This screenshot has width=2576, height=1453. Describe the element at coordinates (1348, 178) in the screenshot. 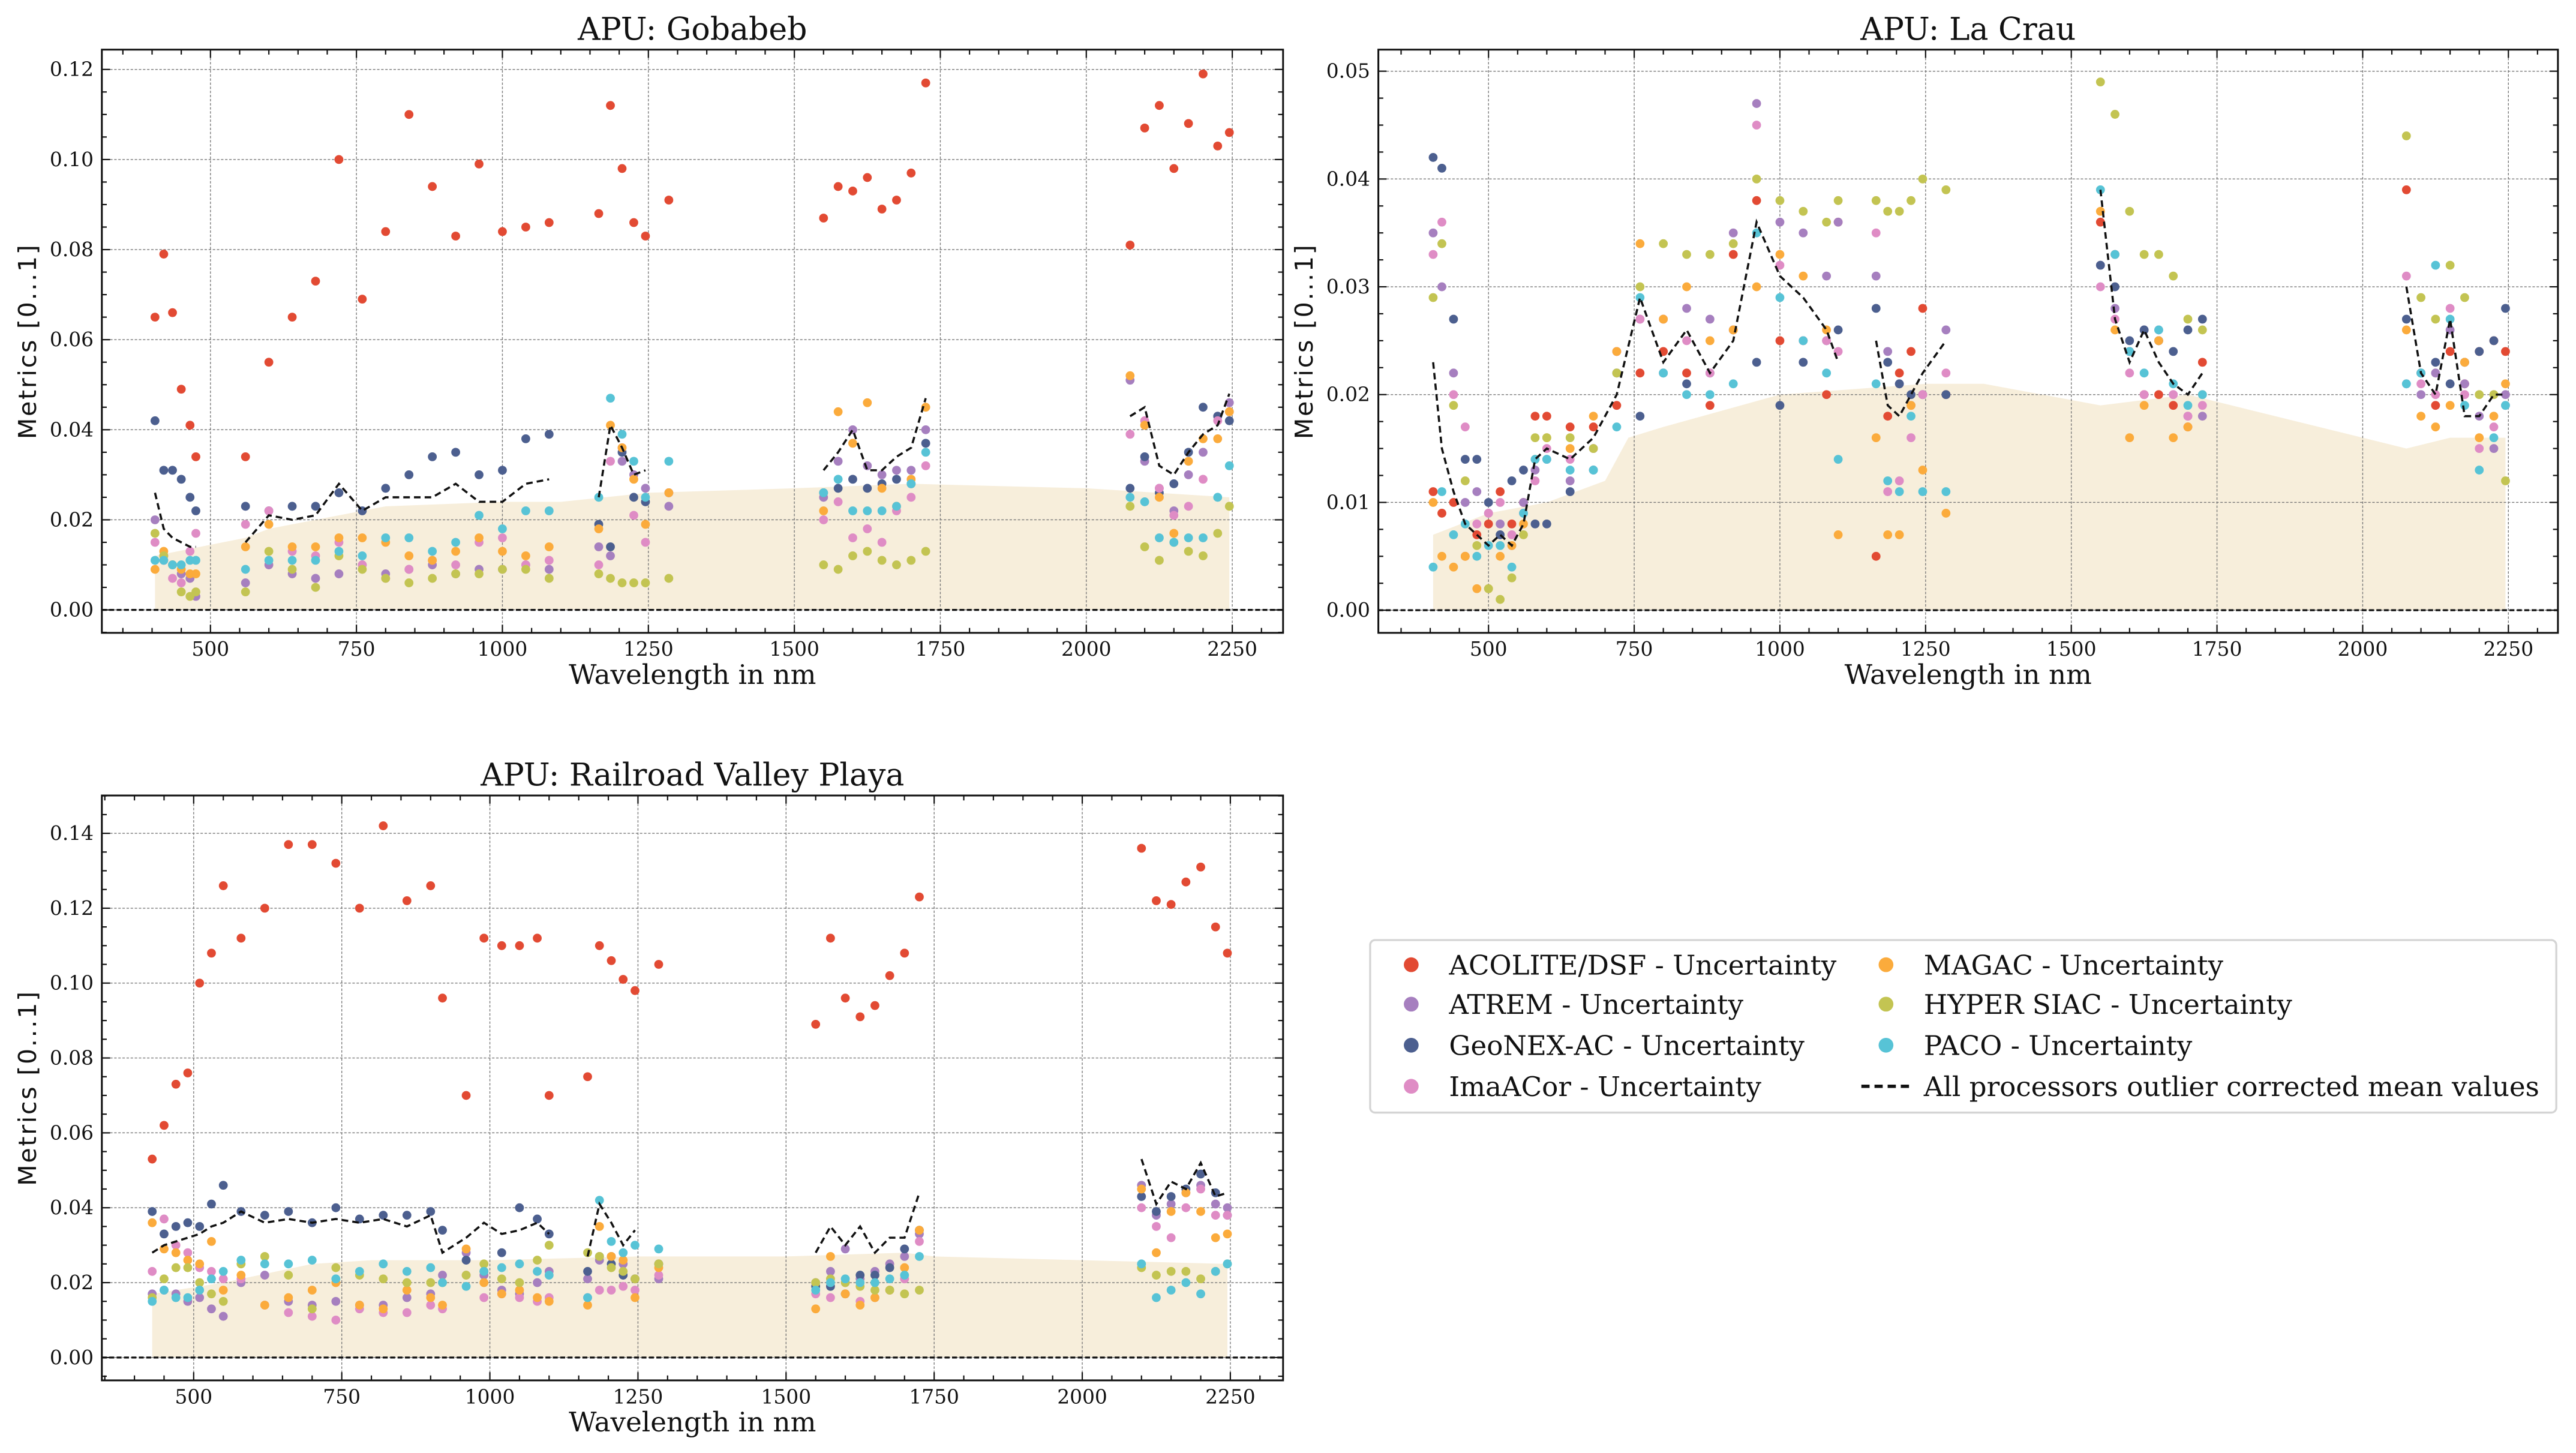

I see `y-tick-label: 0.04` at that location.